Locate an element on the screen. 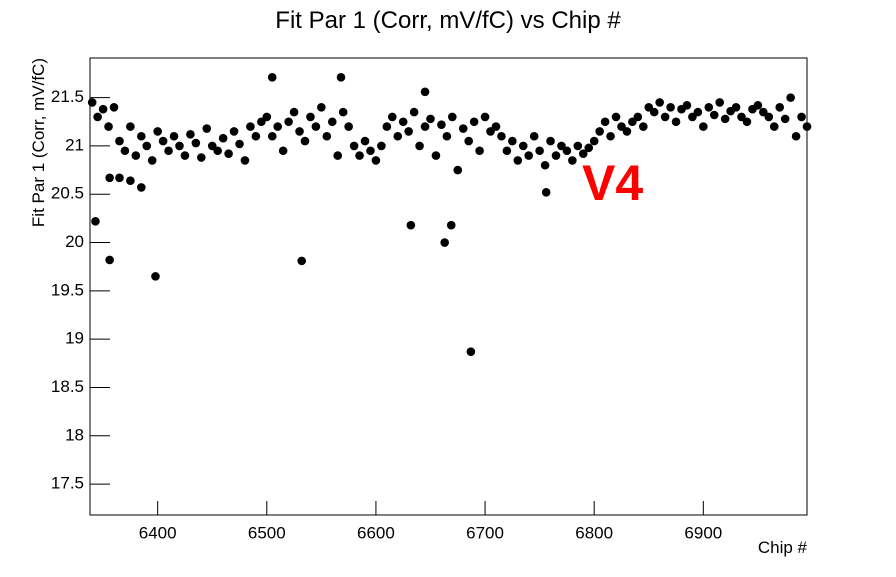  x-tick-label: 6900 is located at coordinates (703, 532).